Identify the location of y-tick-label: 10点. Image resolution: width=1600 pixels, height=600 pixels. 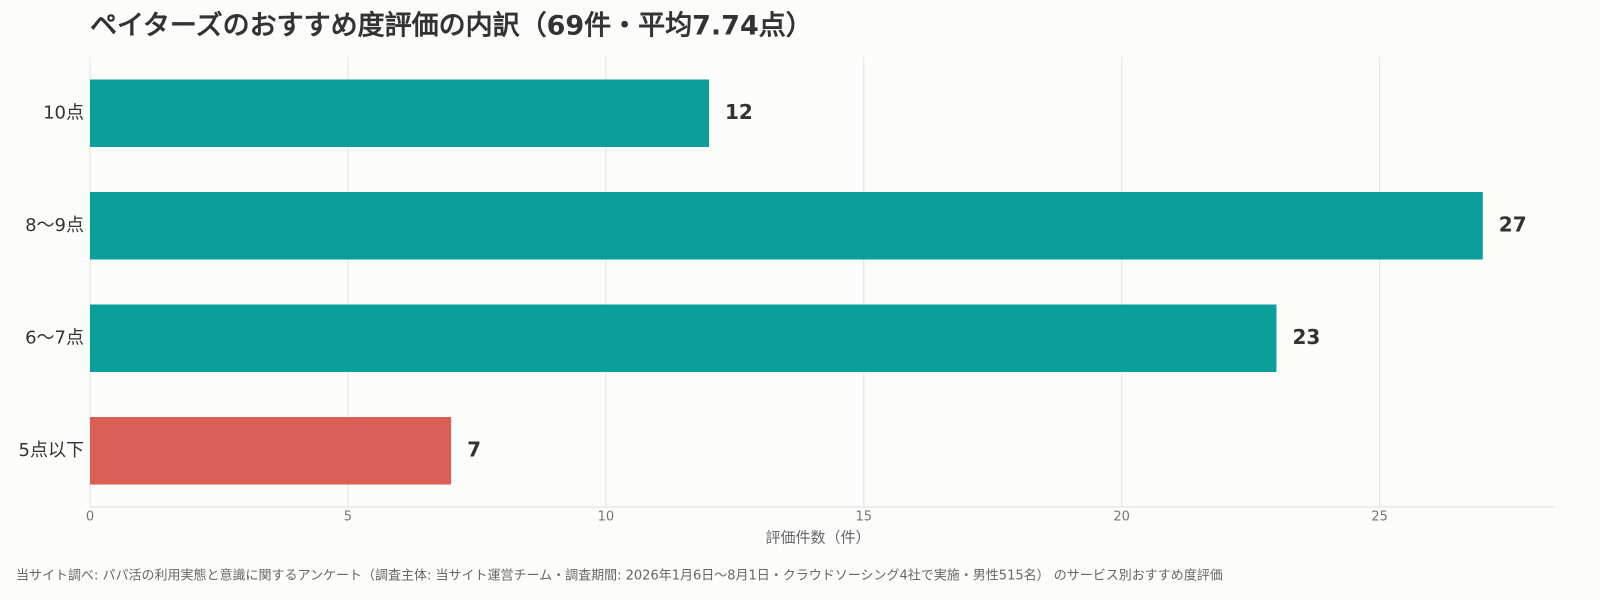
(63, 112).